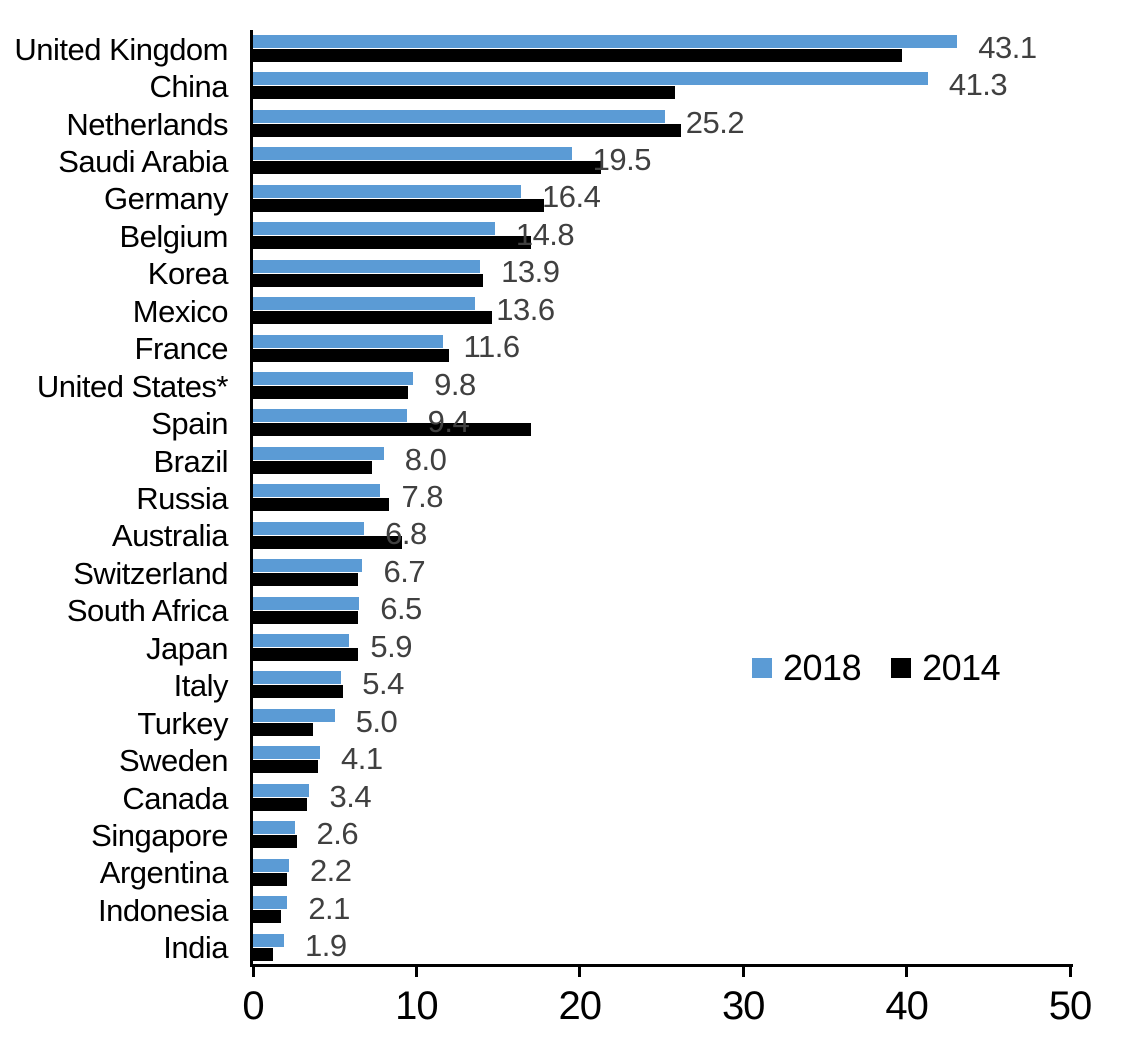 The image size is (1123, 1041). What do you see at coordinates (166, 199) in the screenshot?
I see `category-label: Germany` at bounding box center [166, 199].